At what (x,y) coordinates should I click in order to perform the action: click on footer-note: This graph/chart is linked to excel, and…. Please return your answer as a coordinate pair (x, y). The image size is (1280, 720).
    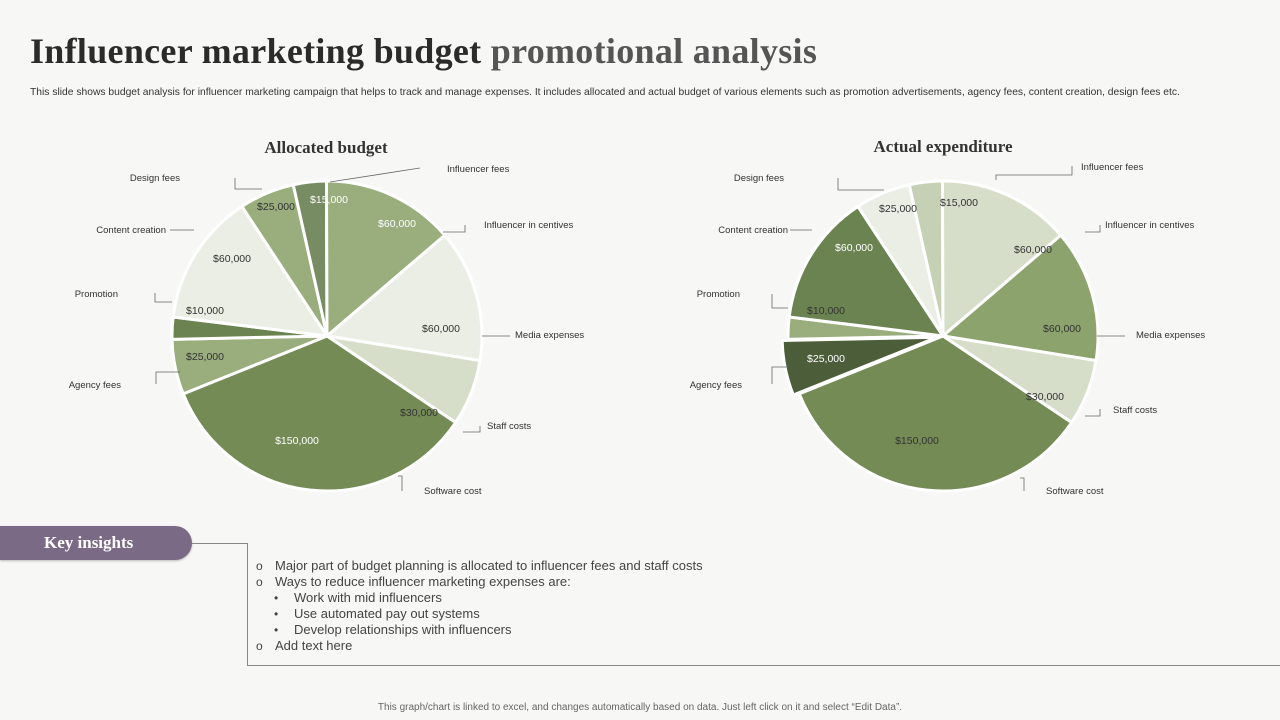
    Looking at the image, I should click on (640, 707).